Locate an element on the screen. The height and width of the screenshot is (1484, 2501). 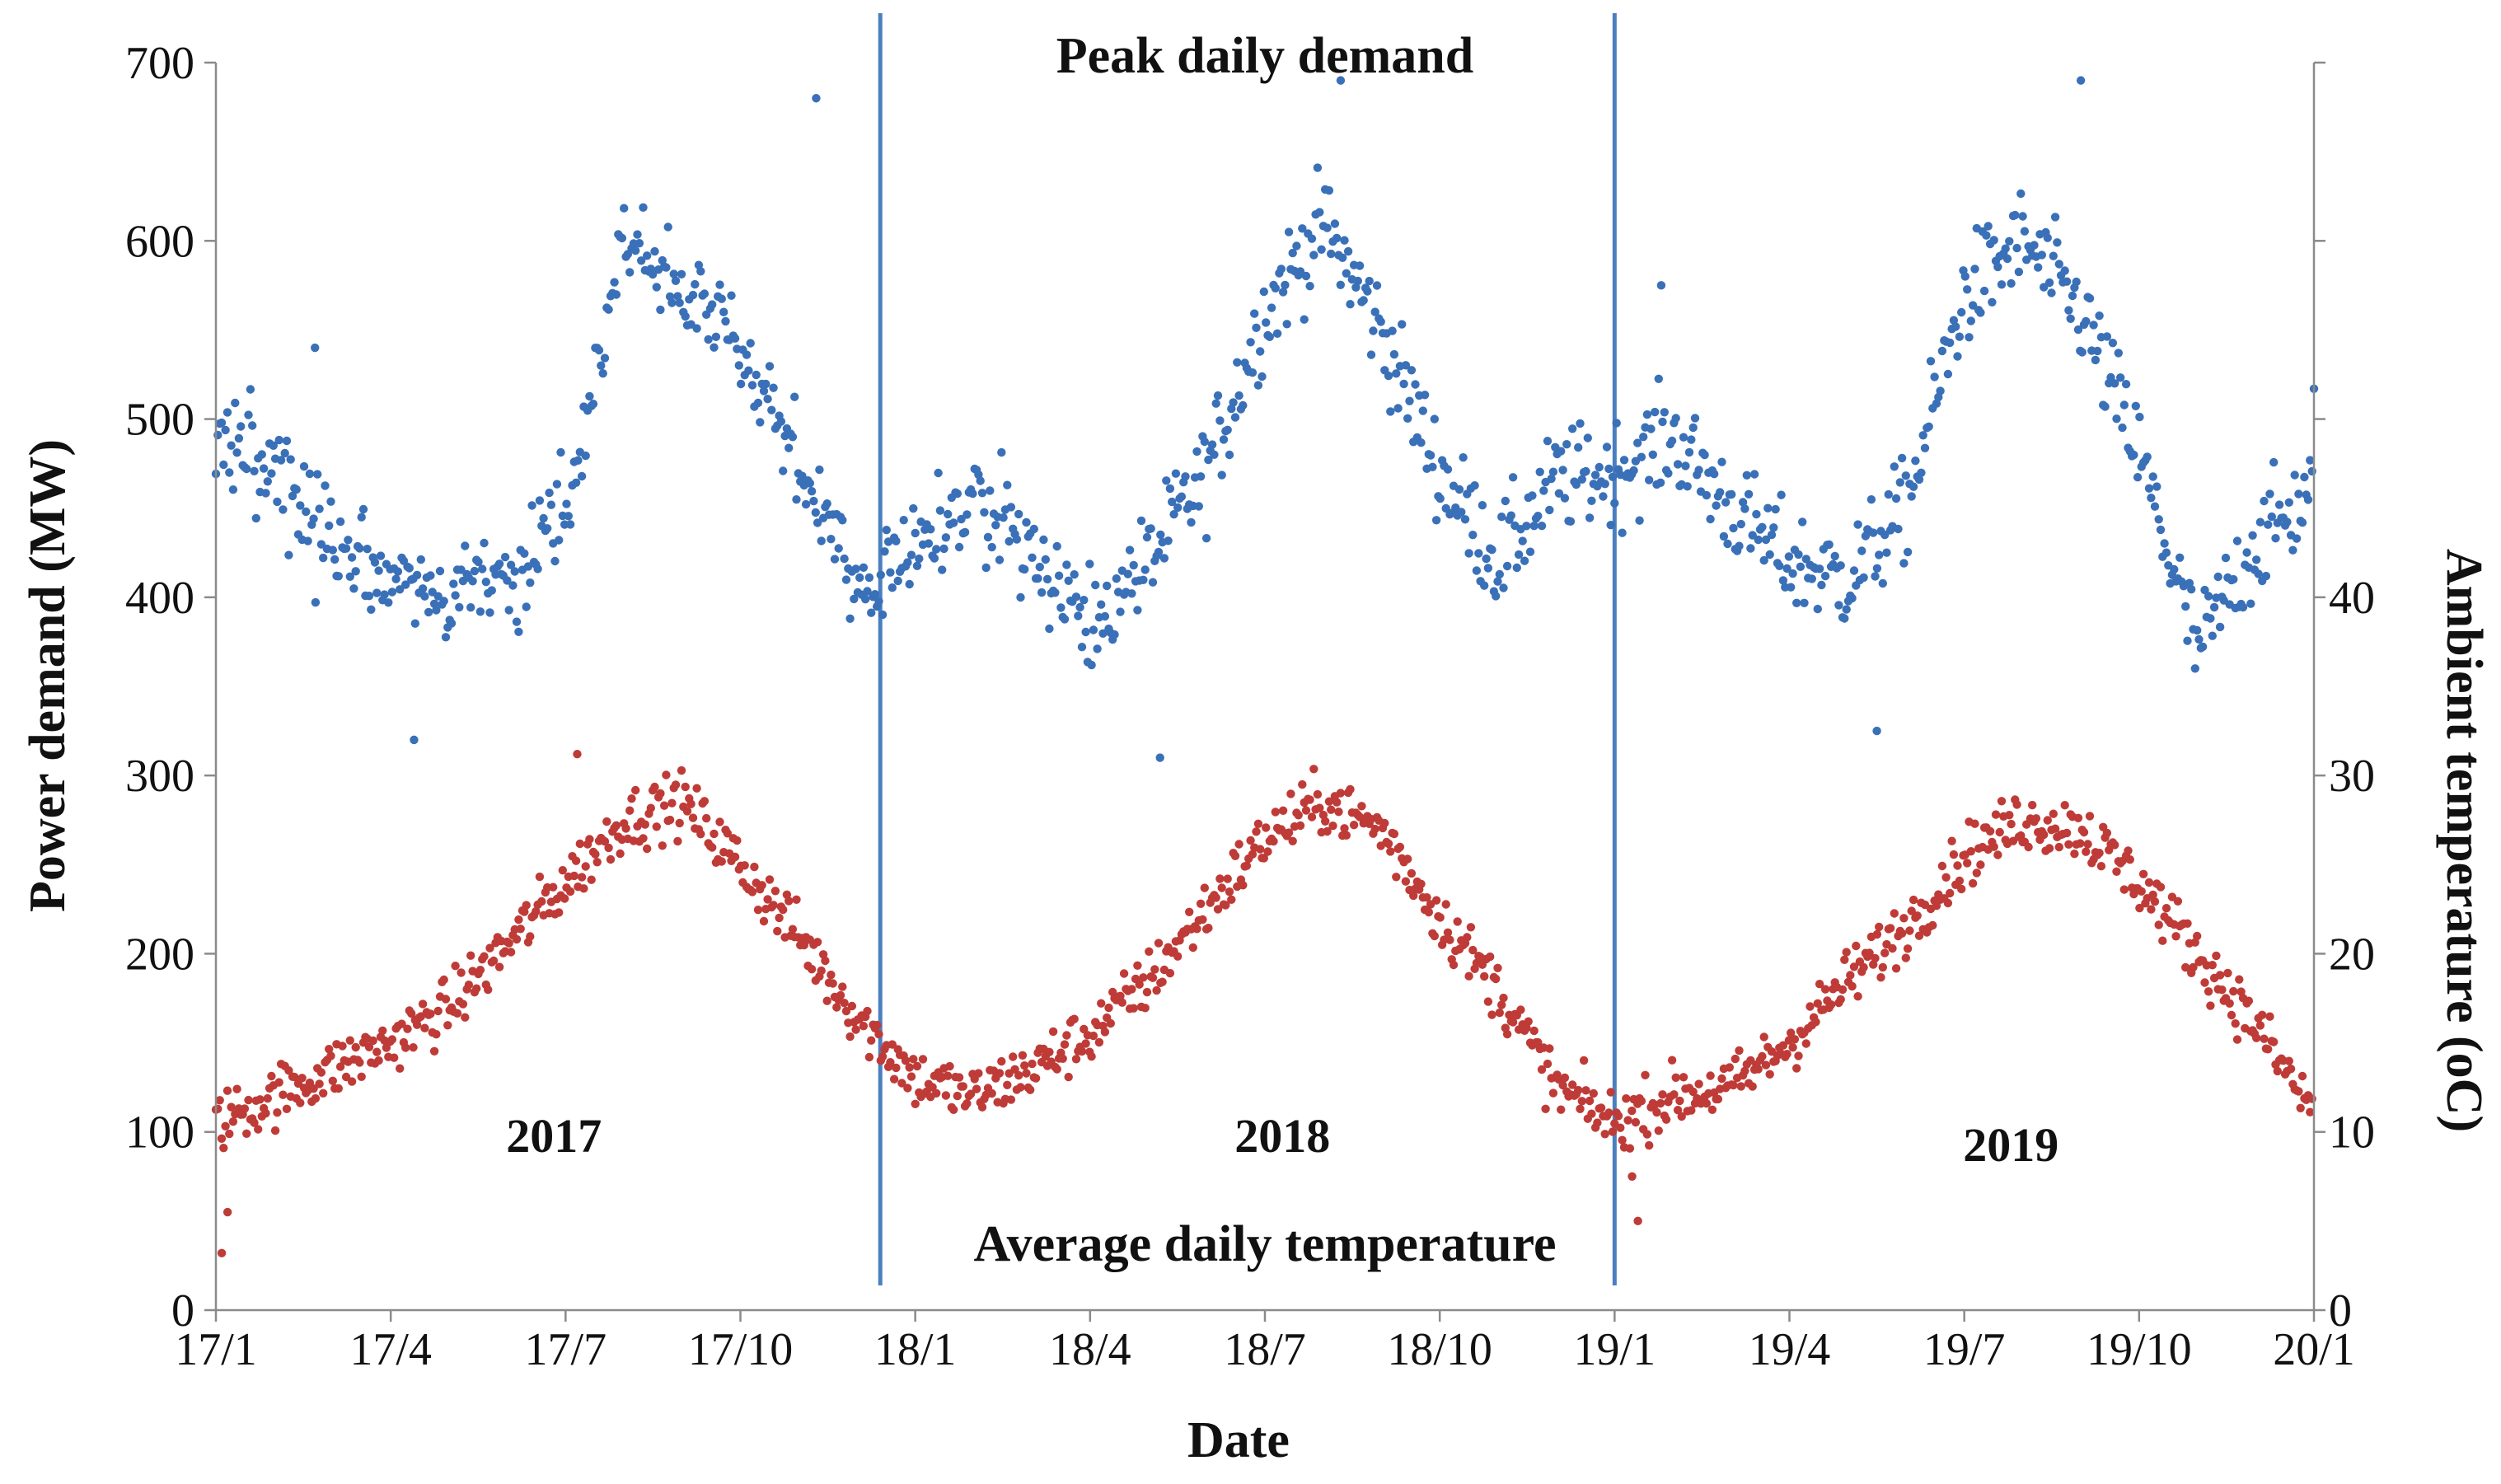
x-tick-label: 17/4 is located at coordinates (390, 1350).